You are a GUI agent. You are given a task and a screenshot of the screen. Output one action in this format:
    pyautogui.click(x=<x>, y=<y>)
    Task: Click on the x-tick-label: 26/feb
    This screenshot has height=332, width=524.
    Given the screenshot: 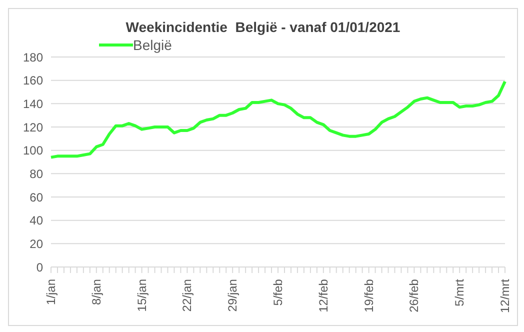 What is the action you would take?
    pyautogui.click(x=414, y=295)
    